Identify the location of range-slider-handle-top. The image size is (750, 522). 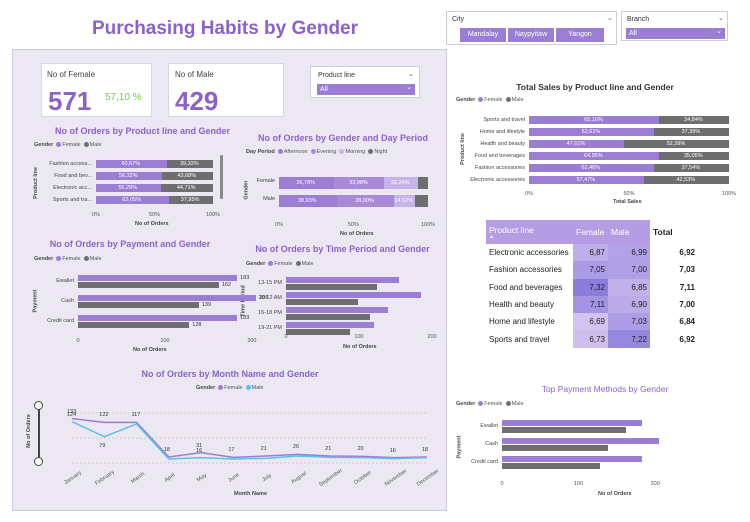
(38, 405).